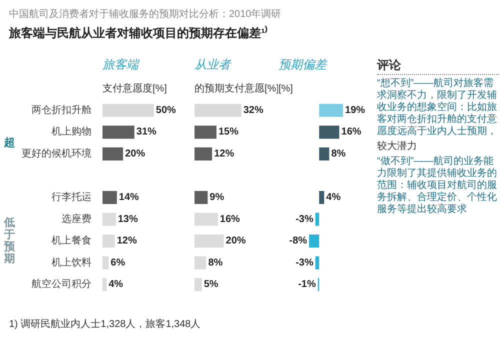  What do you see at coordinates (139, 33) in the screenshot?
I see `text: 旅客端与民航从业者对辅收项目的预期存在偏差¹⁾` at bounding box center [139, 33].